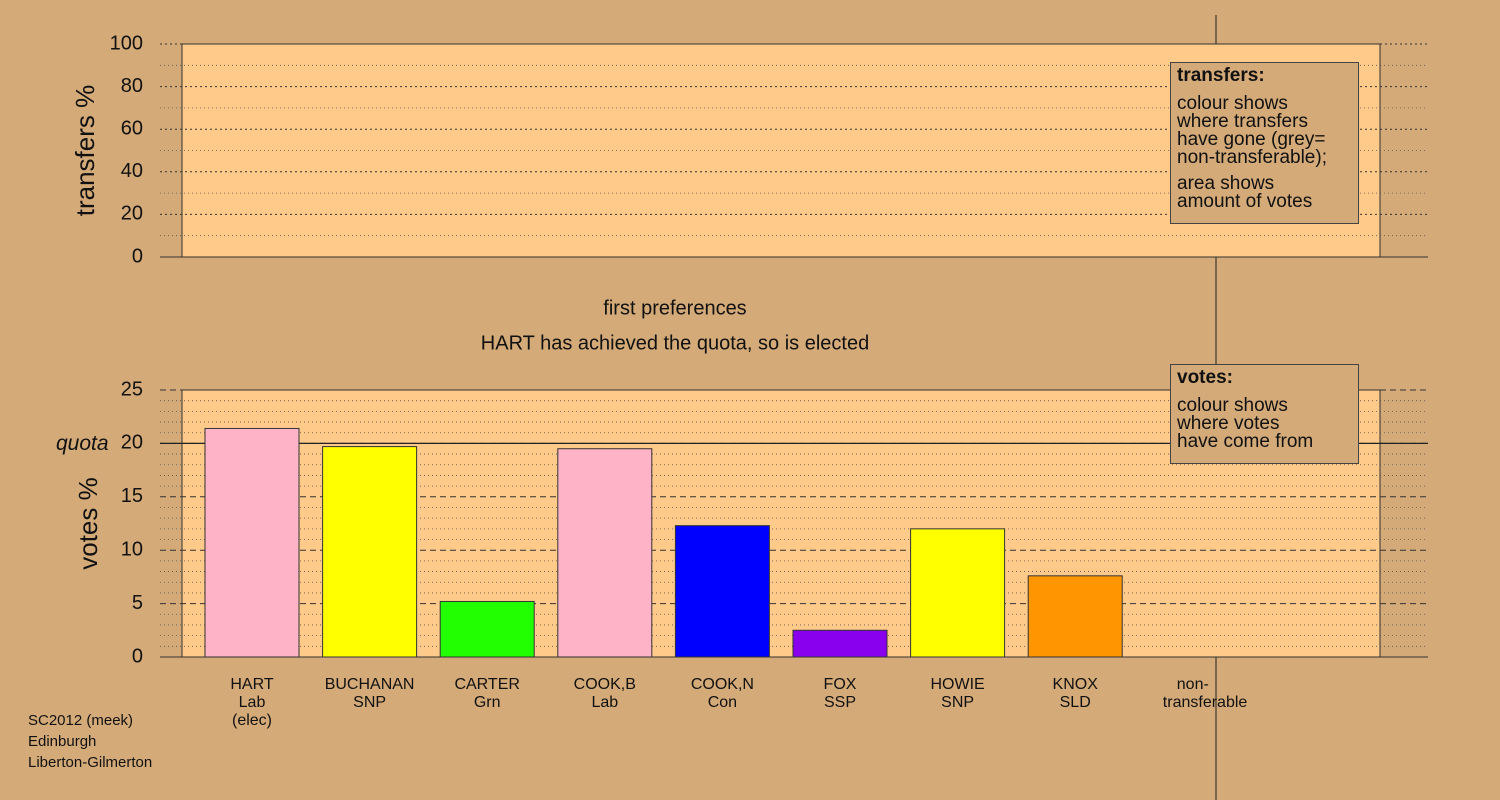 The image size is (1500, 800). Describe the element at coordinates (487, 684) in the screenshot. I see `x-tick-label: CARTER` at that location.